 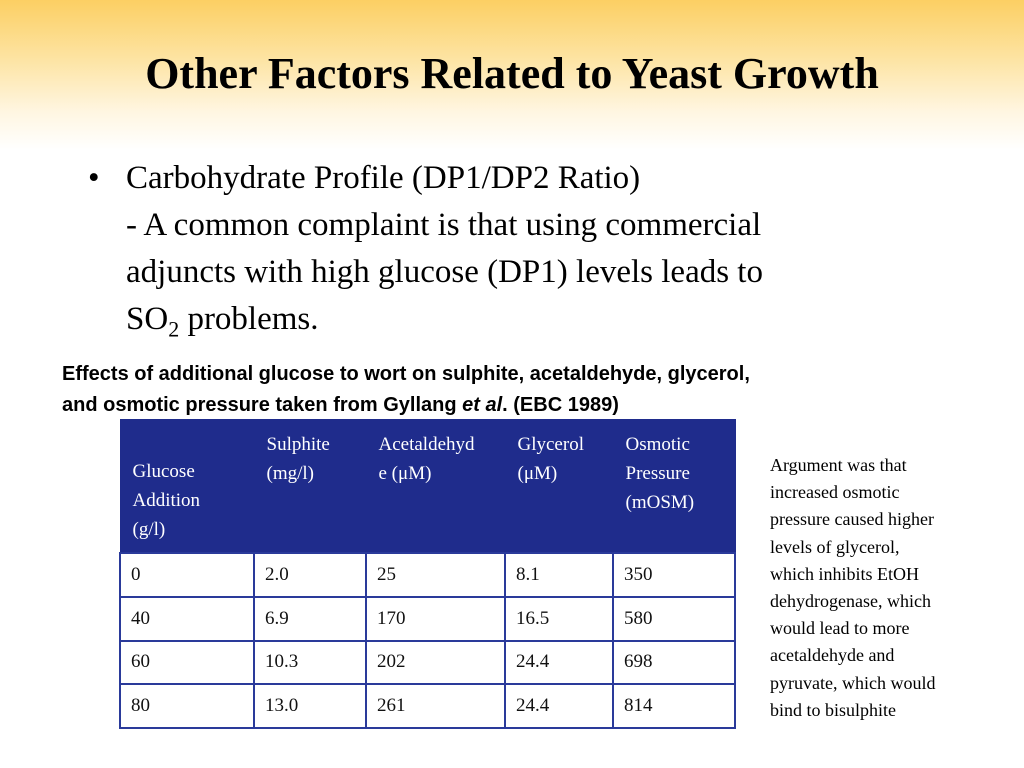 I want to click on side-note-line: would lead to more, so click(x=840, y=628).